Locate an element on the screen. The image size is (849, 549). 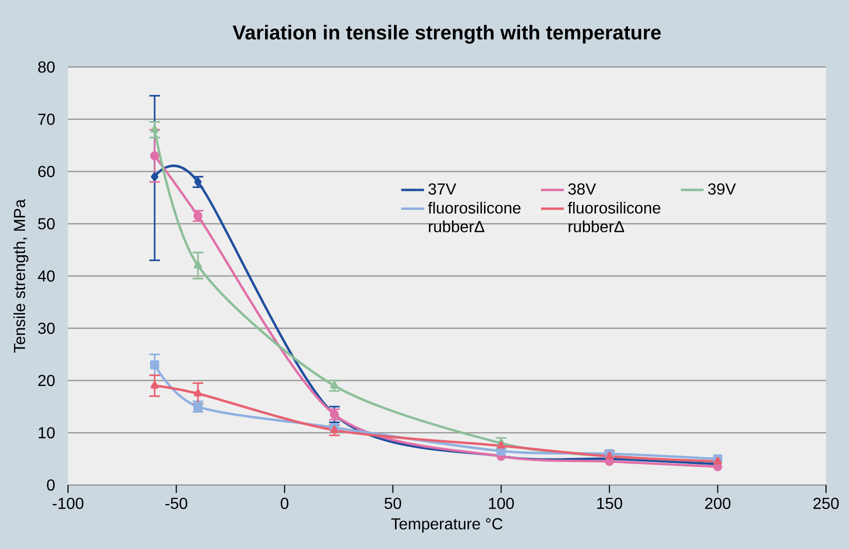
y-tick-label: 60 is located at coordinates (46, 172).